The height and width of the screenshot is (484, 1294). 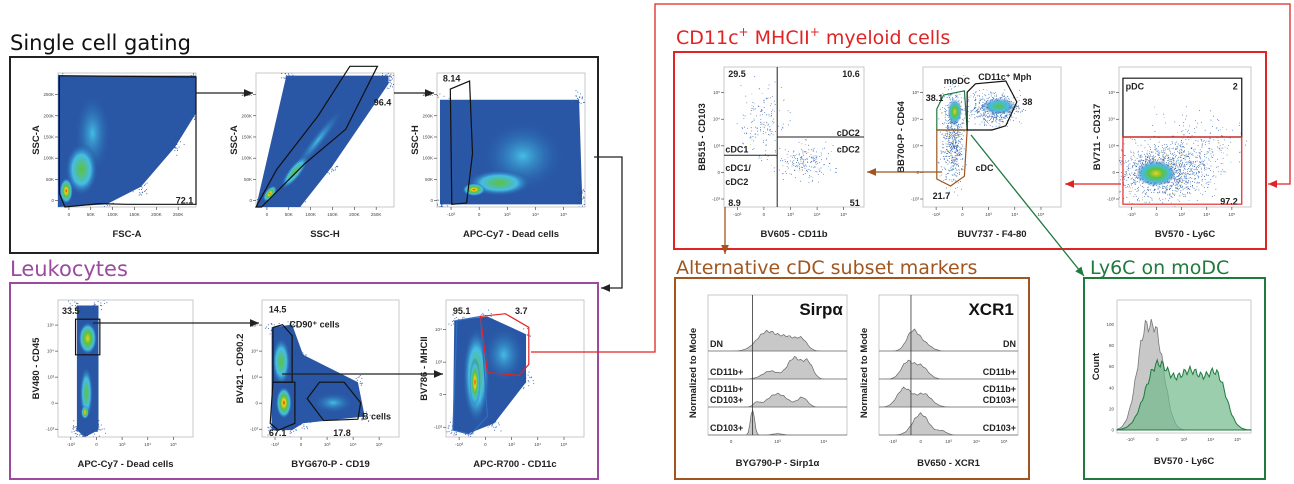 I want to click on x-tick-label: 150K, so click(x=332, y=214).